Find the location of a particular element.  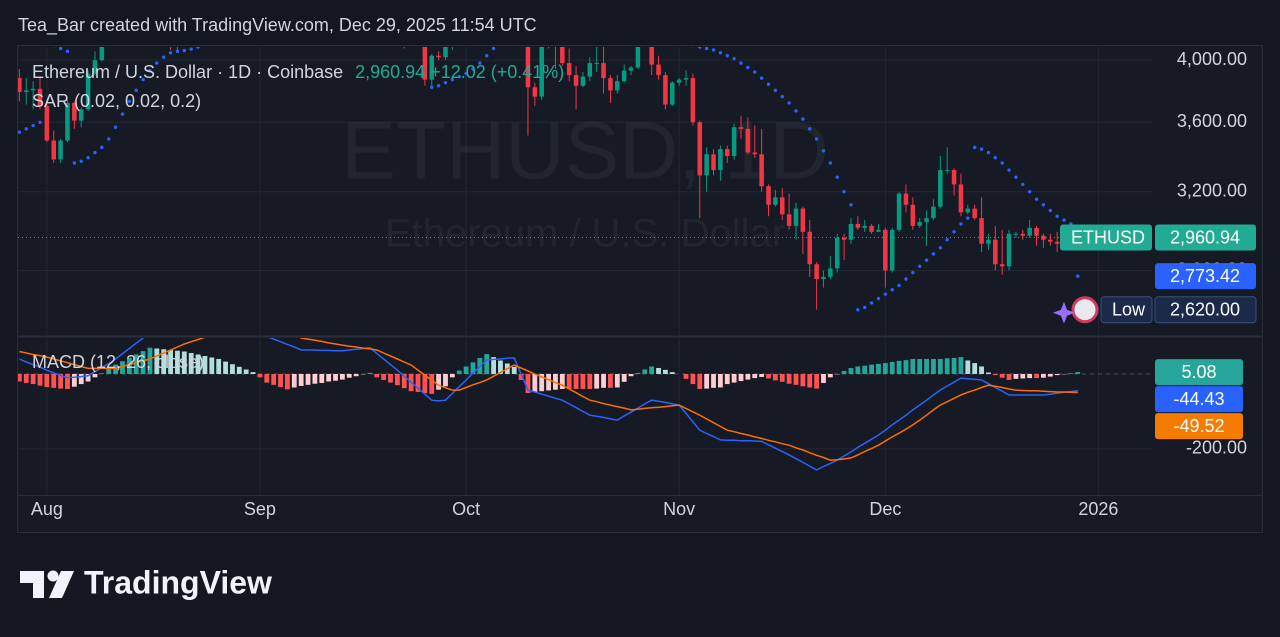

header-bar is located at coordinates (640, 22).